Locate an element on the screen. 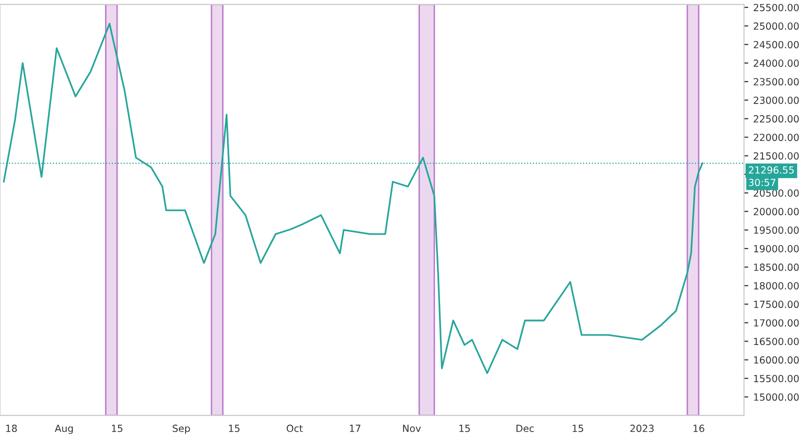 The image size is (800, 442). y-tick-label: 15000.00 is located at coordinates (776, 397).